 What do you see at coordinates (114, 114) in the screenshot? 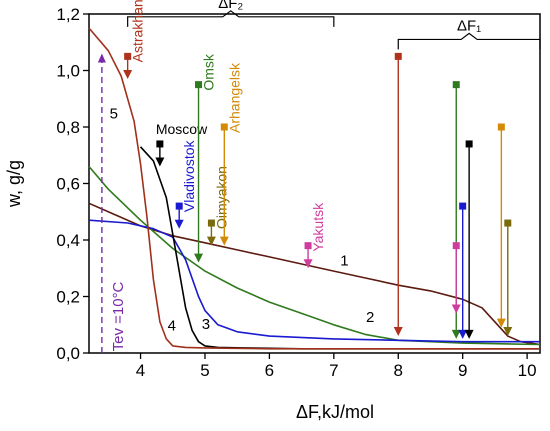
I see `series-label: 5` at bounding box center [114, 114].